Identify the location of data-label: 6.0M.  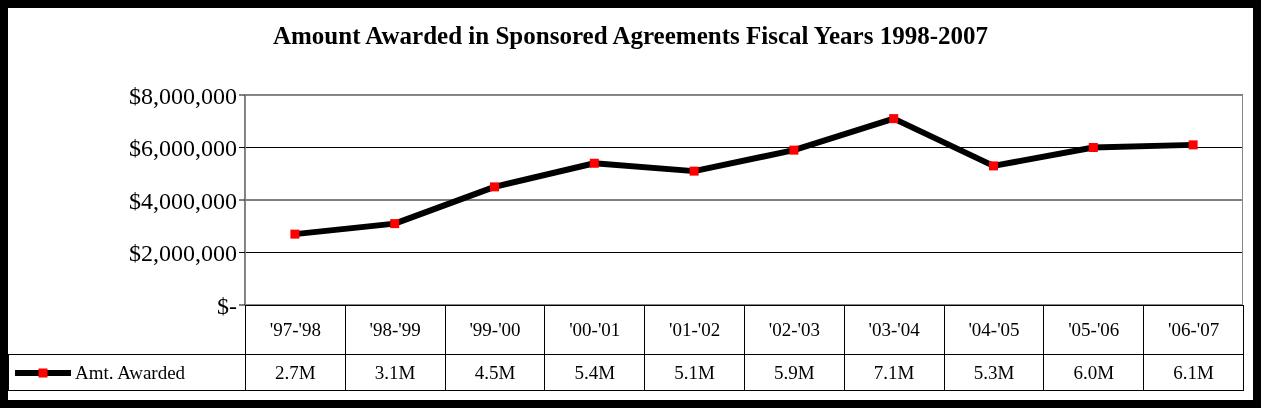
(1094, 372).